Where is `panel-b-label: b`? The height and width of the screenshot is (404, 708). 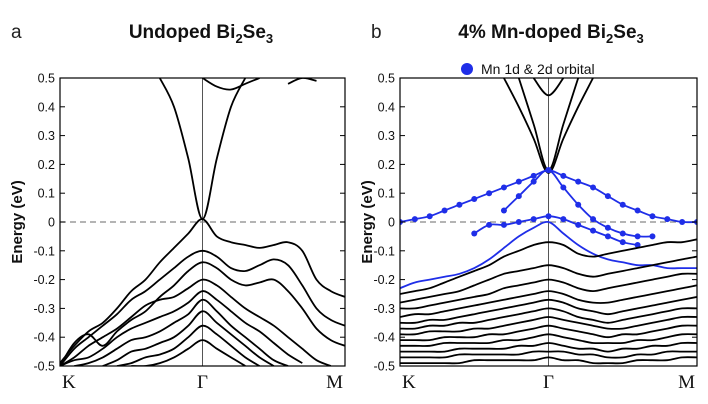
panel-b-label: b is located at coordinates (376, 32).